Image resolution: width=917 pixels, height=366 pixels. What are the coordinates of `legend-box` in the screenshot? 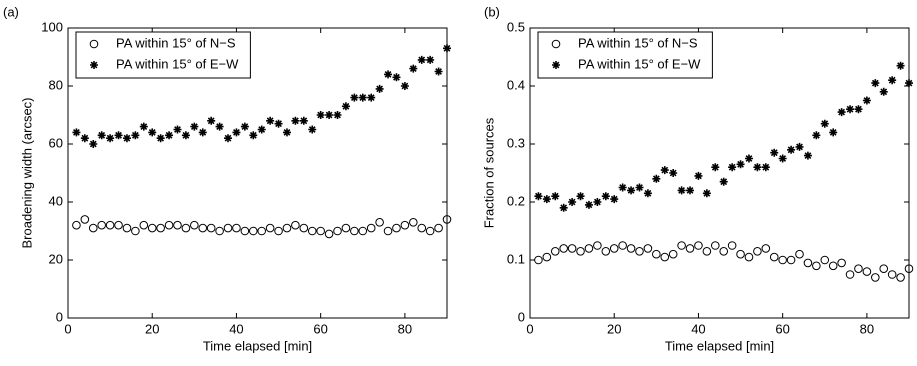 It's located at (163, 55).